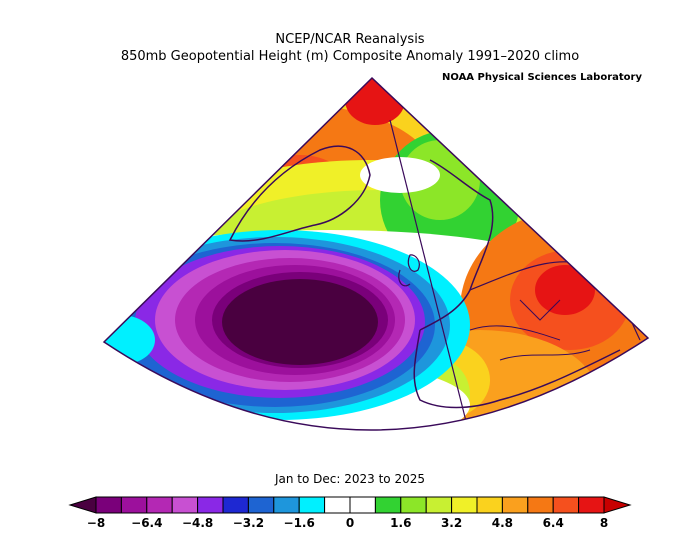  Describe the element at coordinates (197, 523) in the screenshot. I see `colorbar-tick-label: −4.8` at that location.